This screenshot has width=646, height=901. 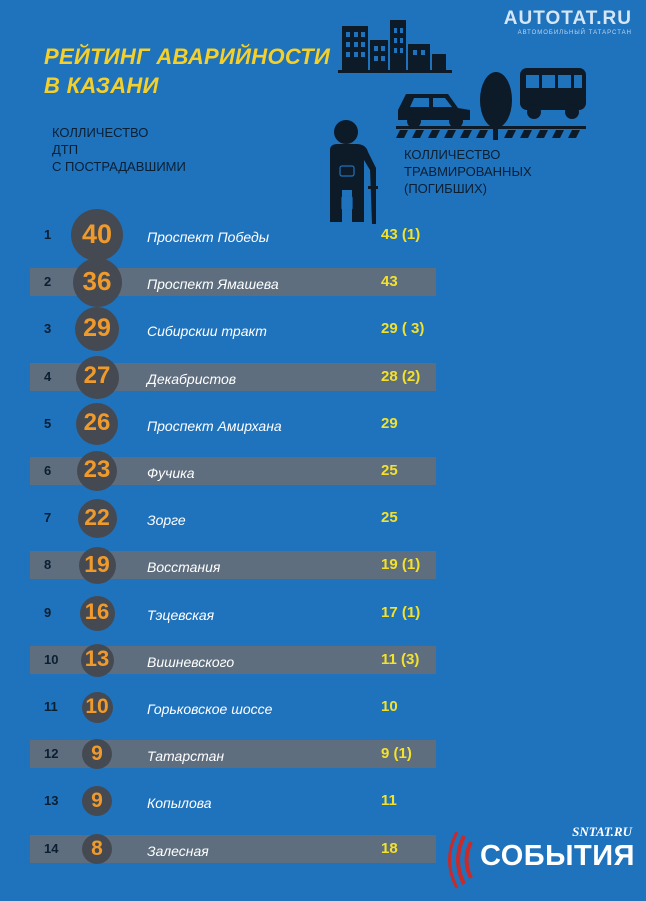 I want to click on accident-count: 22, so click(x=97, y=516).